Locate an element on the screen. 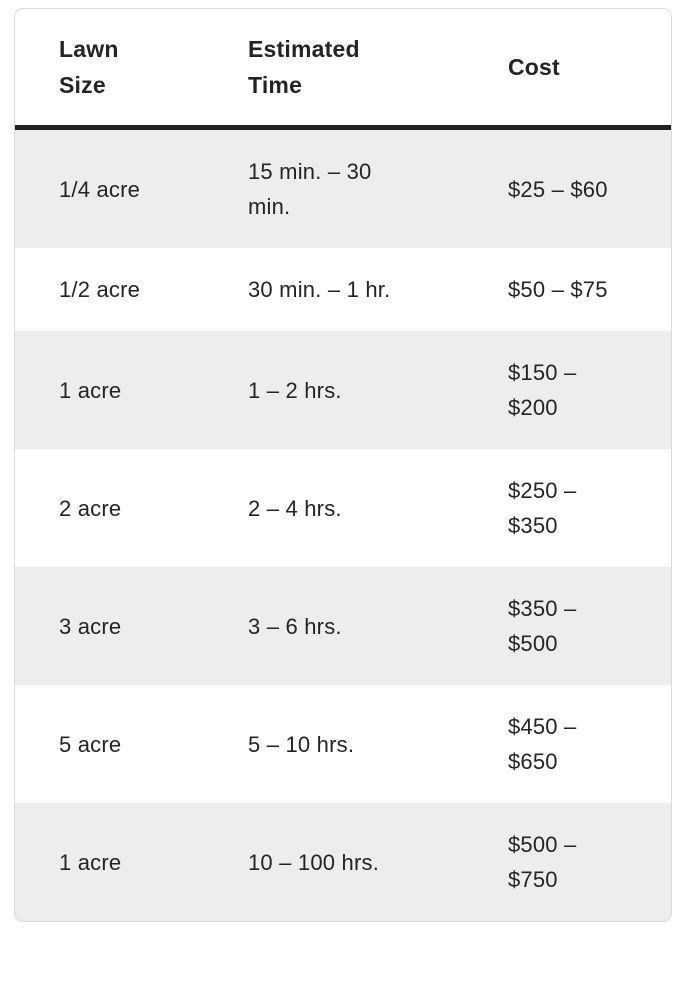  header-row: Lawn Size Estimated Time Cost is located at coordinates (343, 68).